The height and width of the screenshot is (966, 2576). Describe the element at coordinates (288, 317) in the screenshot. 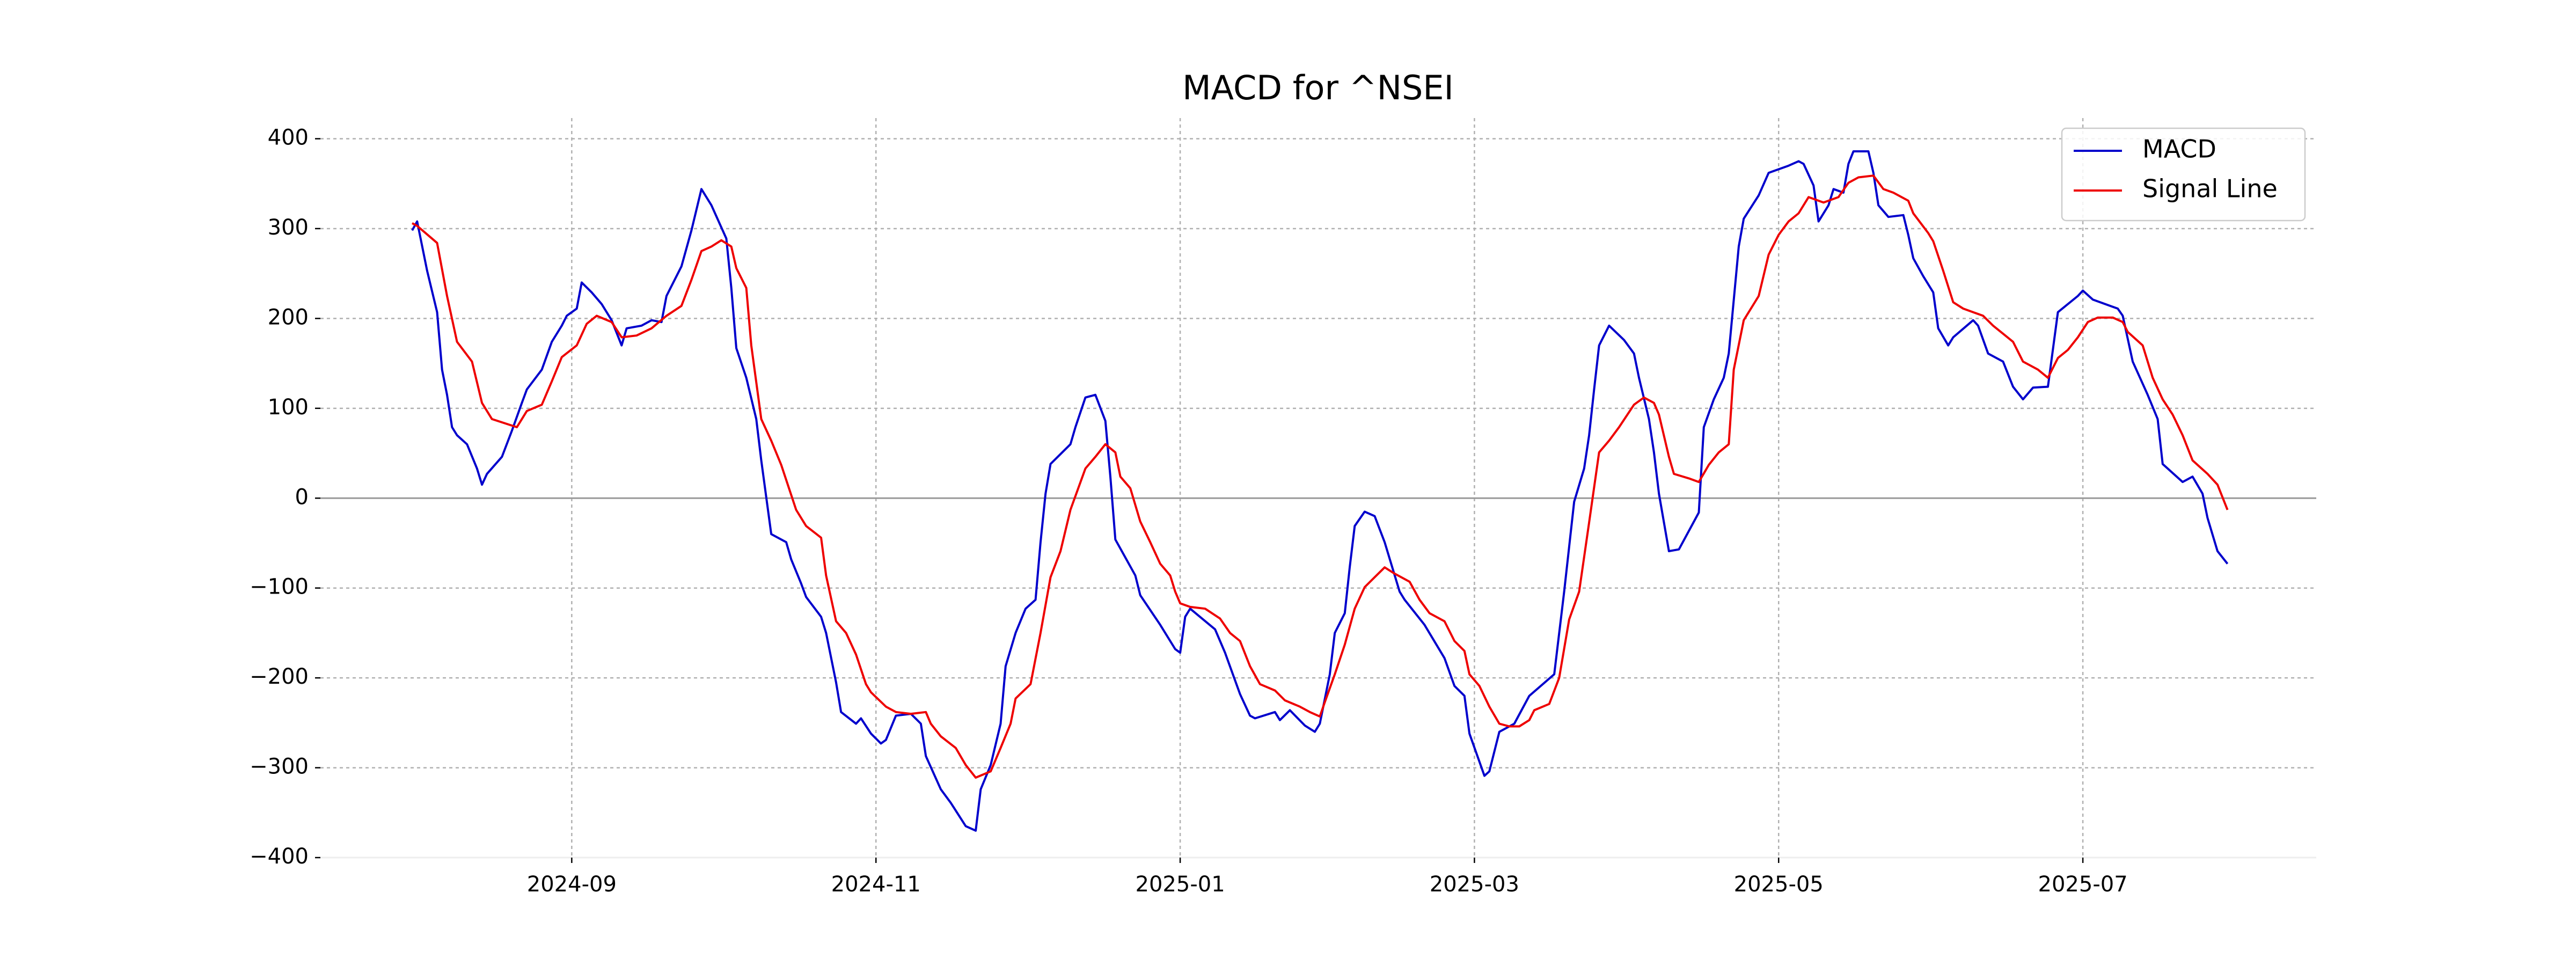

I see `y-tick-label: 200` at that location.